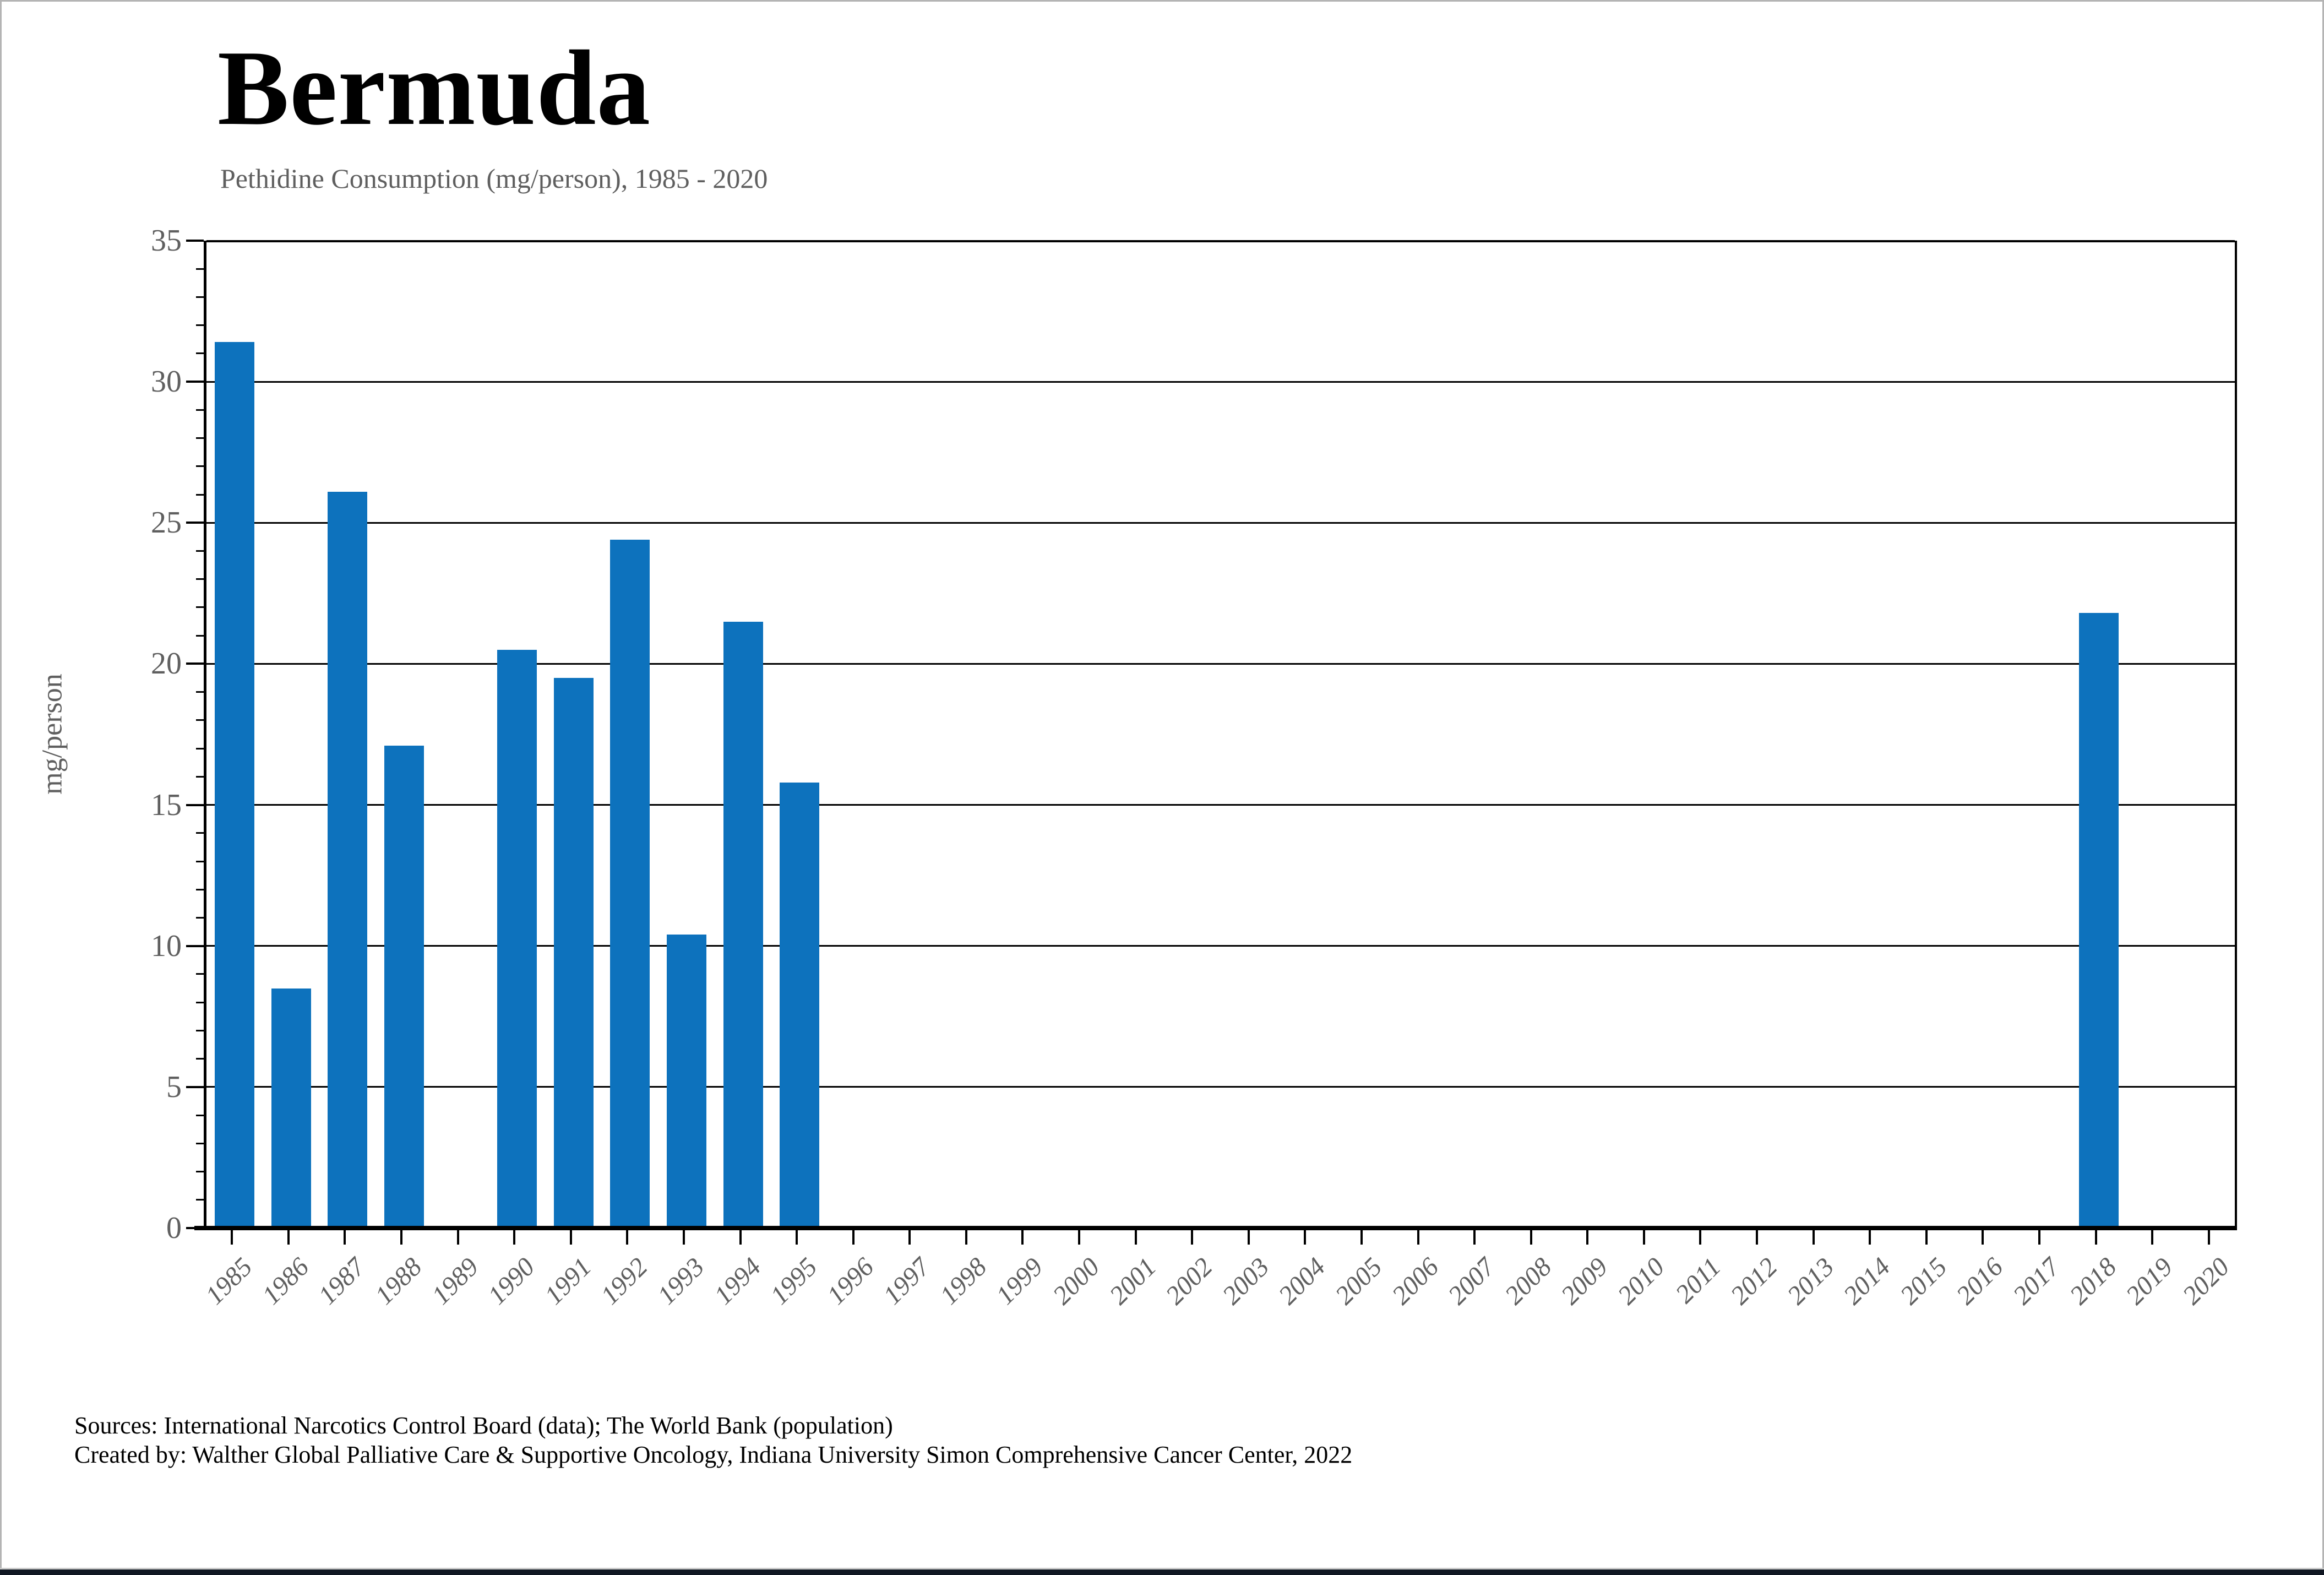 The height and width of the screenshot is (1575, 2324). What do you see at coordinates (797, 1238) in the screenshot?
I see `x-tick-1995` at bounding box center [797, 1238].